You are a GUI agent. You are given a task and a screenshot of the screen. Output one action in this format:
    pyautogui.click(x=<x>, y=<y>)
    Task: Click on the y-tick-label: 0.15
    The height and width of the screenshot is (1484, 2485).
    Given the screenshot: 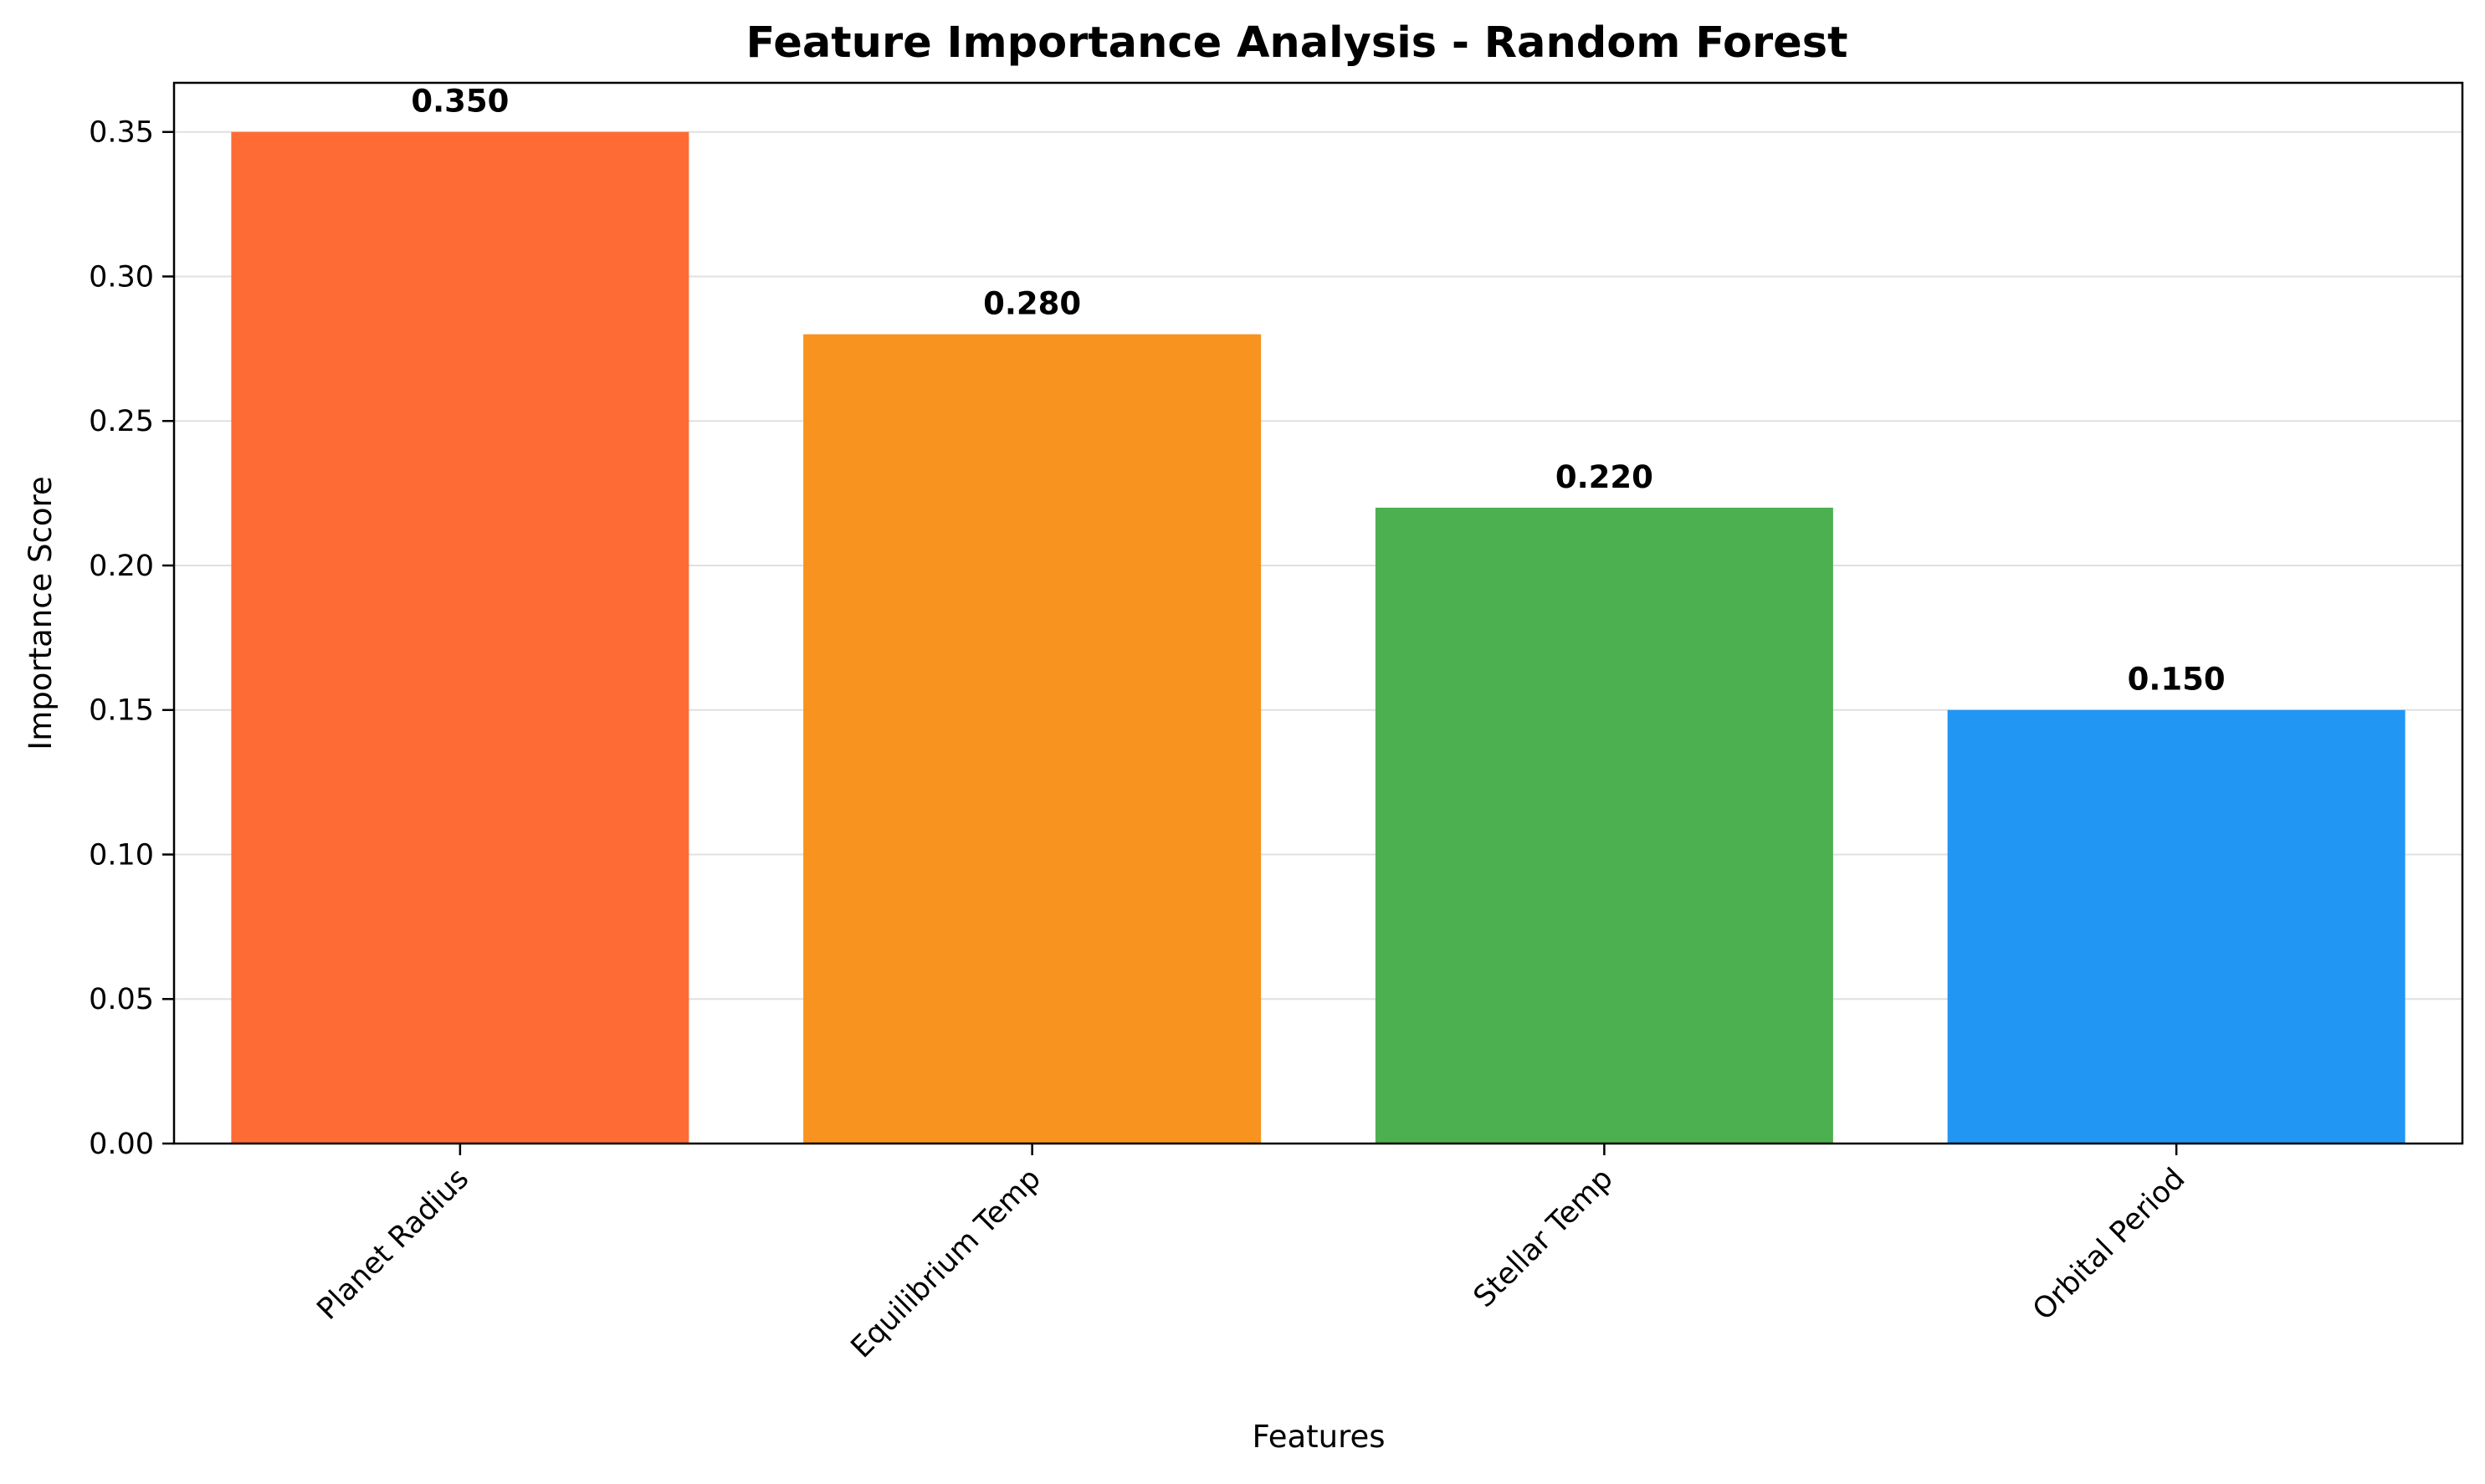 What is the action you would take?
    pyautogui.click(x=122, y=711)
    